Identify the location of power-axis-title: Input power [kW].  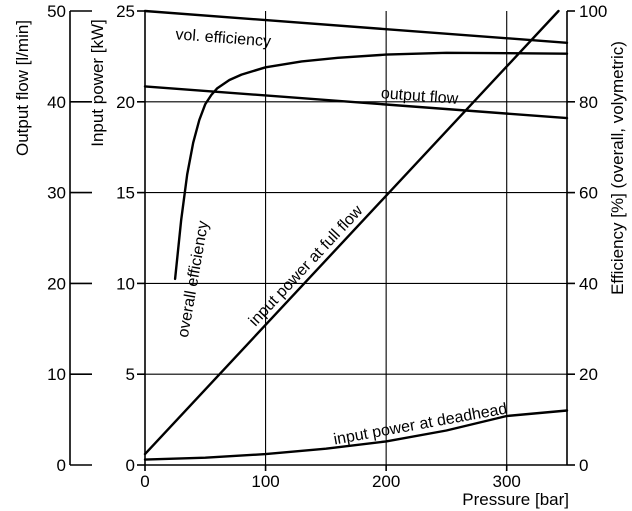
(97, 83).